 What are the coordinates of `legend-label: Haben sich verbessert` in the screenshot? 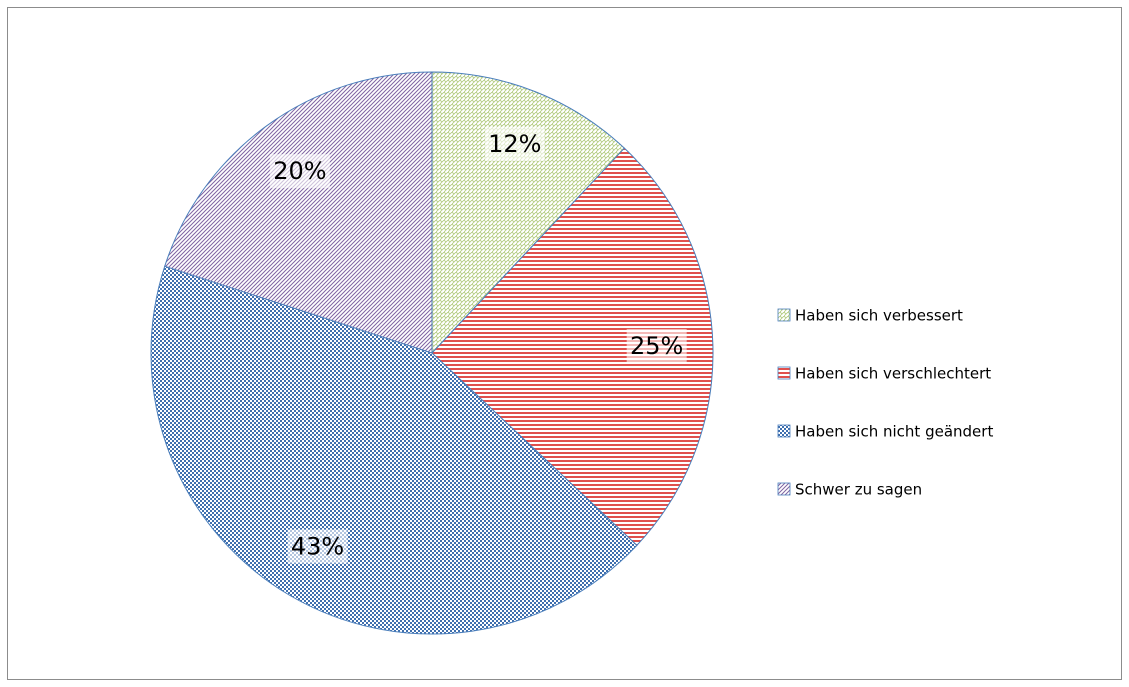 It's located at (879, 316).